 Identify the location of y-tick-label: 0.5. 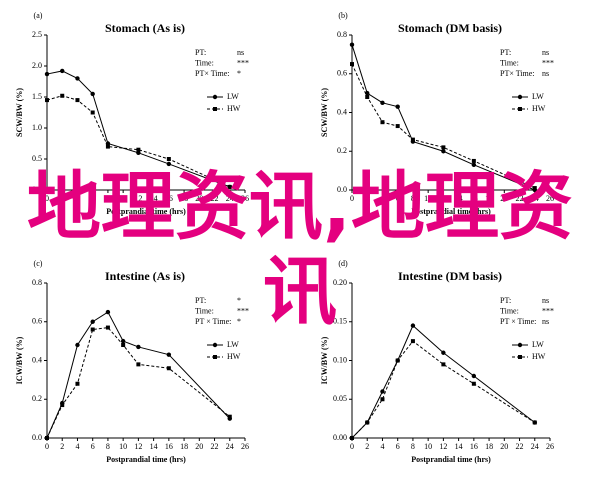
(37, 158).